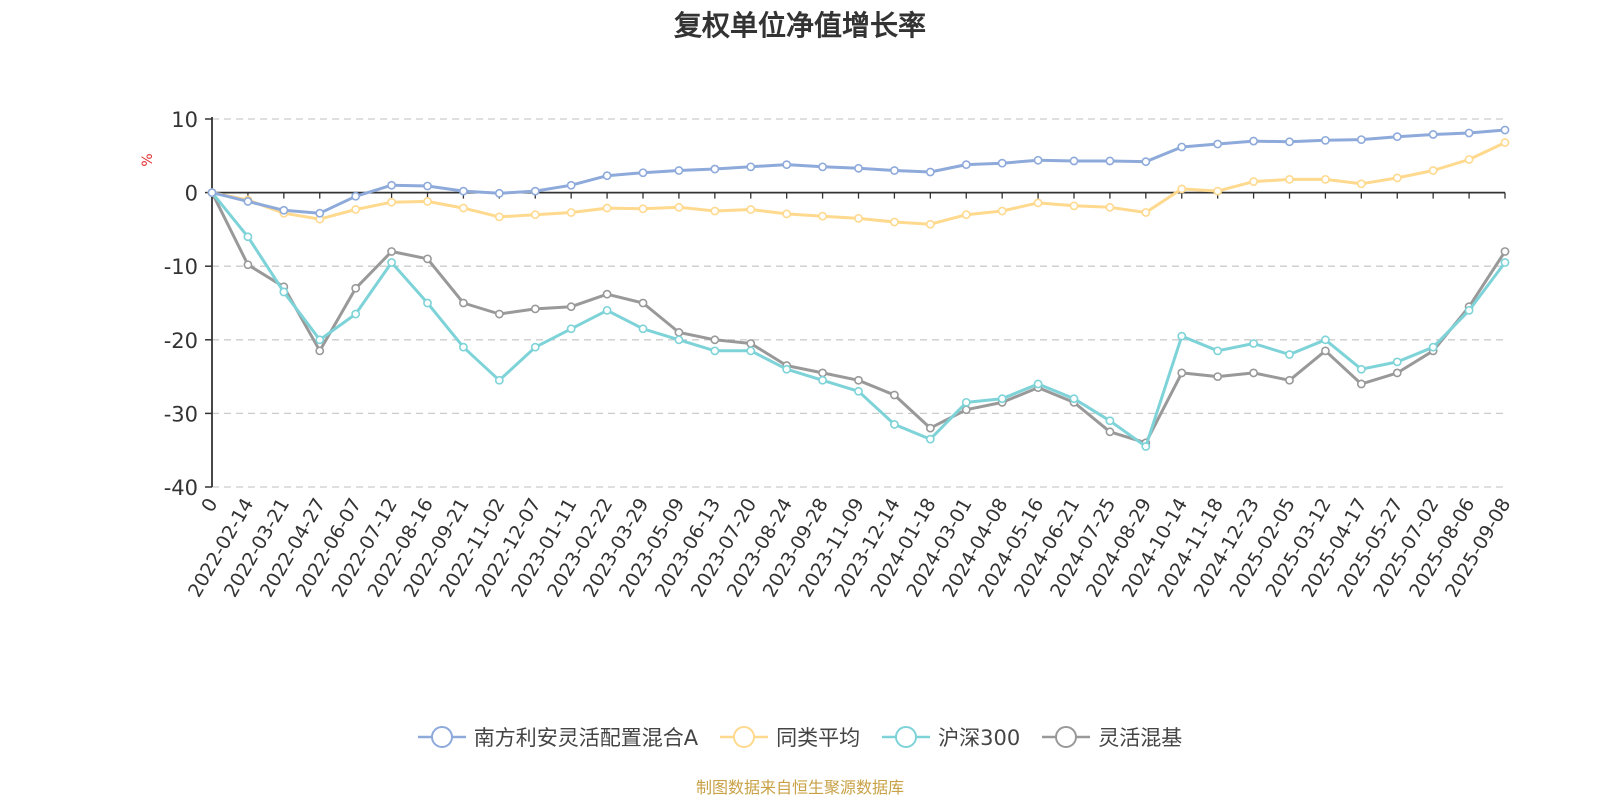  What do you see at coordinates (191, 194) in the screenshot?
I see `y-tick-label: 0` at bounding box center [191, 194].